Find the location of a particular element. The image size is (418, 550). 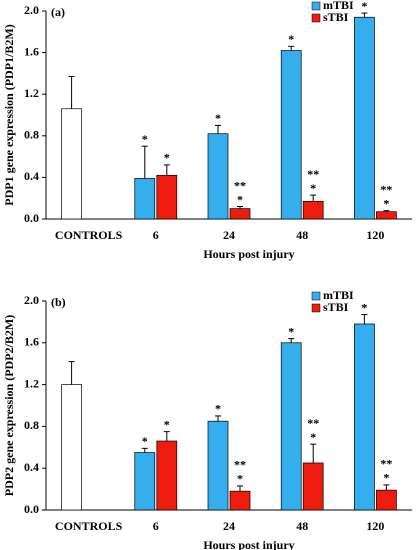

y-axis-label: PDP1 gene expression (PDP1/B2M) is located at coordinates (9, 114).